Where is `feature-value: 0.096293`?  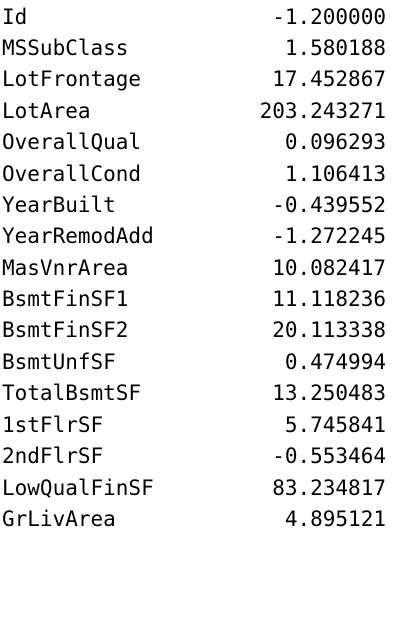 feature-value: 0.096293 is located at coordinates (335, 142).